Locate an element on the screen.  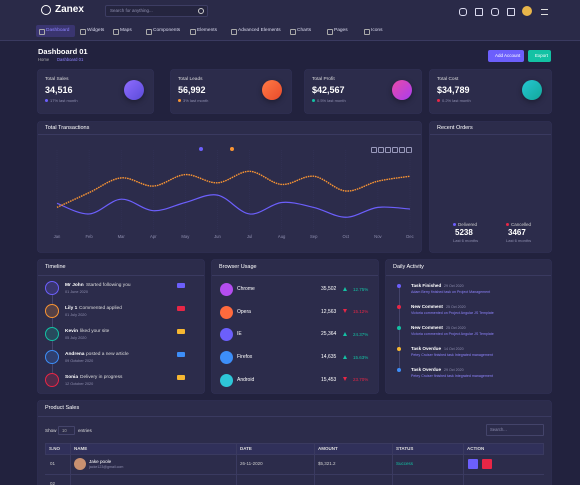
browser-change: 24.37% is located at coordinates (361, 334).